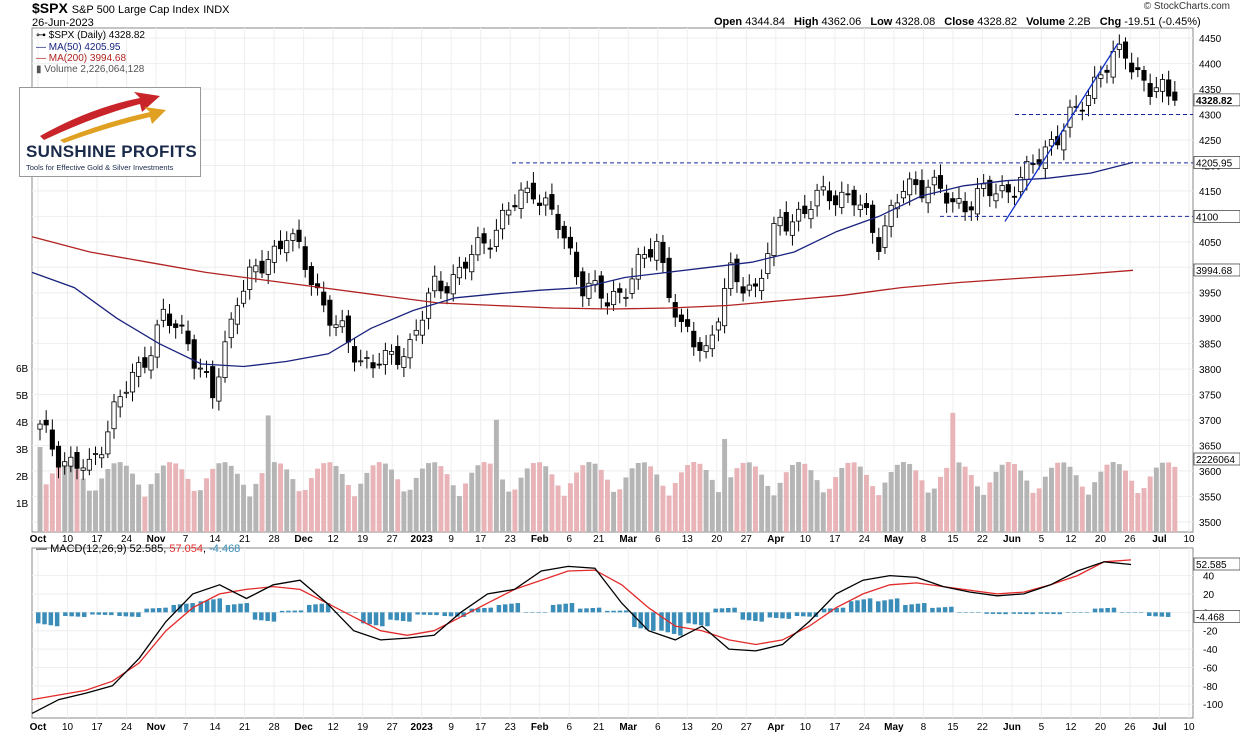  Describe the element at coordinates (225, 549) in the screenshot. I see `hist-value: -4.468` at that location.